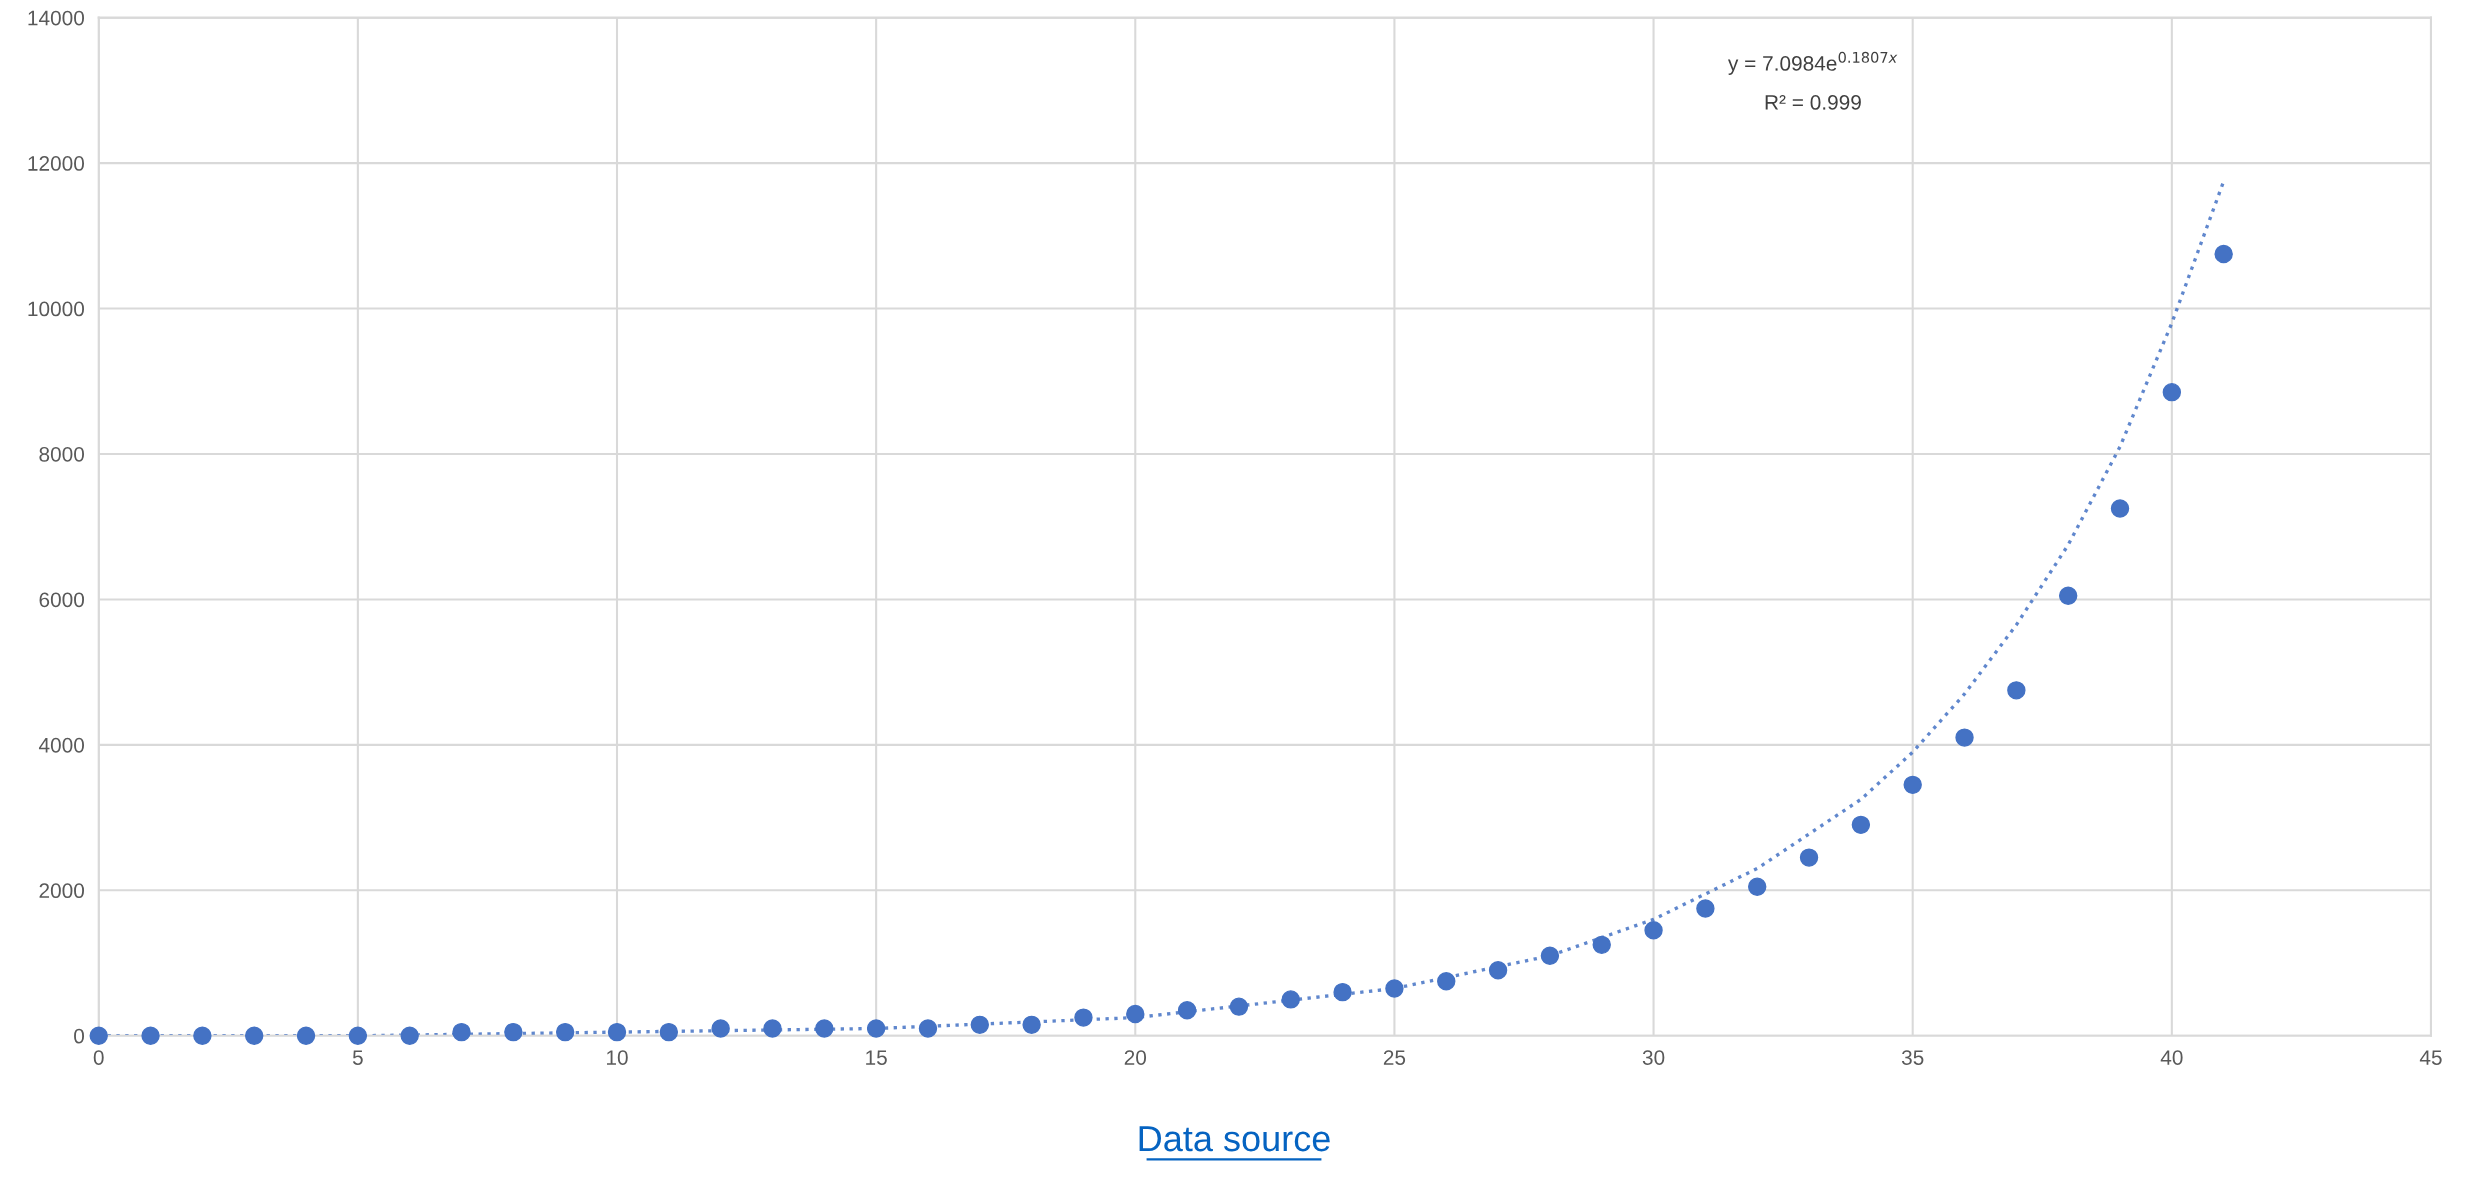 This screenshot has height=1177, width=2468. I want to click on text: Data source, so click(1234, 1139).